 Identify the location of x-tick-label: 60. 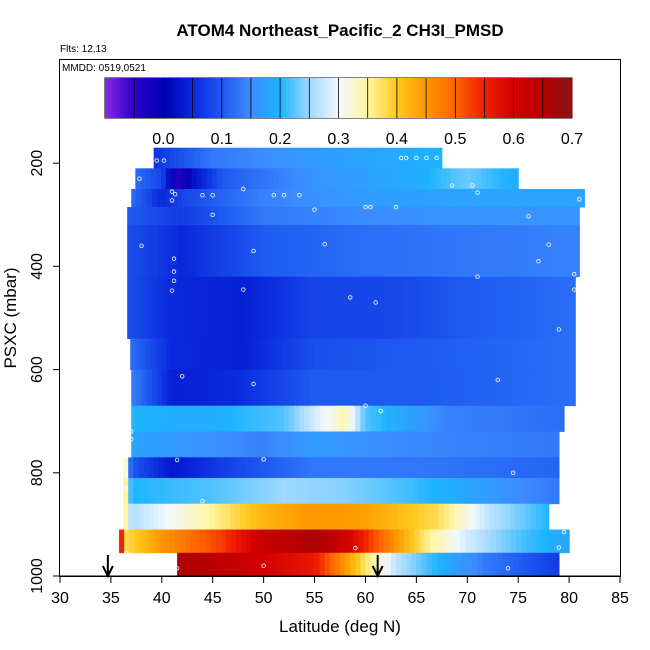
(366, 598).